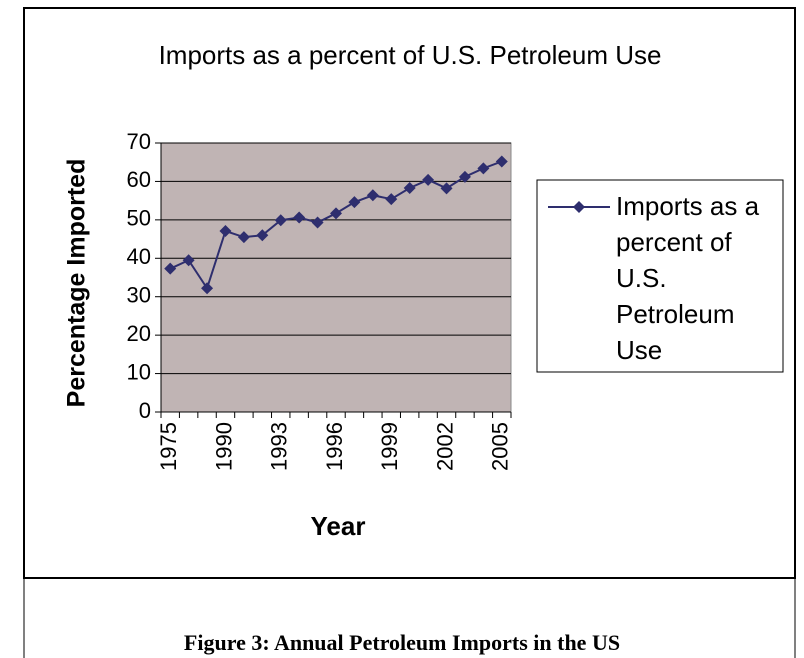 The image size is (804, 658). Describe the element at coordinates (139, 179) in the screenshot. I see `y-tick-label: 60` at that location.